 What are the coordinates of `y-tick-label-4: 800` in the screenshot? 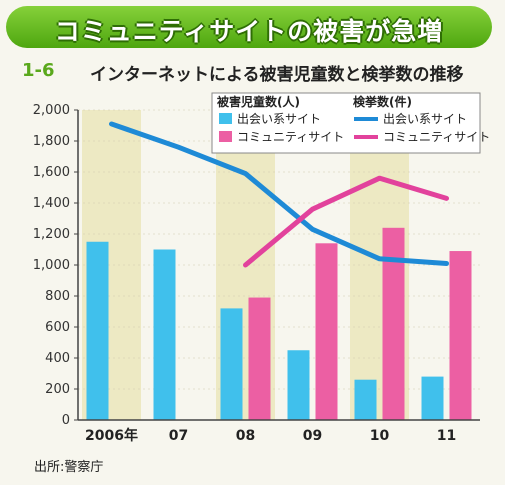 It's located at (57, 296).